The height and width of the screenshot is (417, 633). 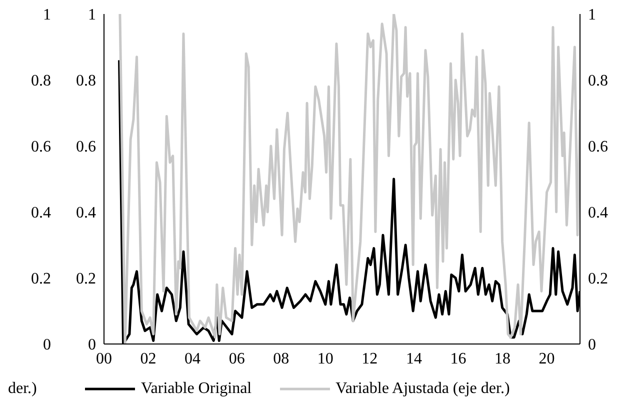 I want to click on y3-tick-label: 0, so click(x=47, y=345).